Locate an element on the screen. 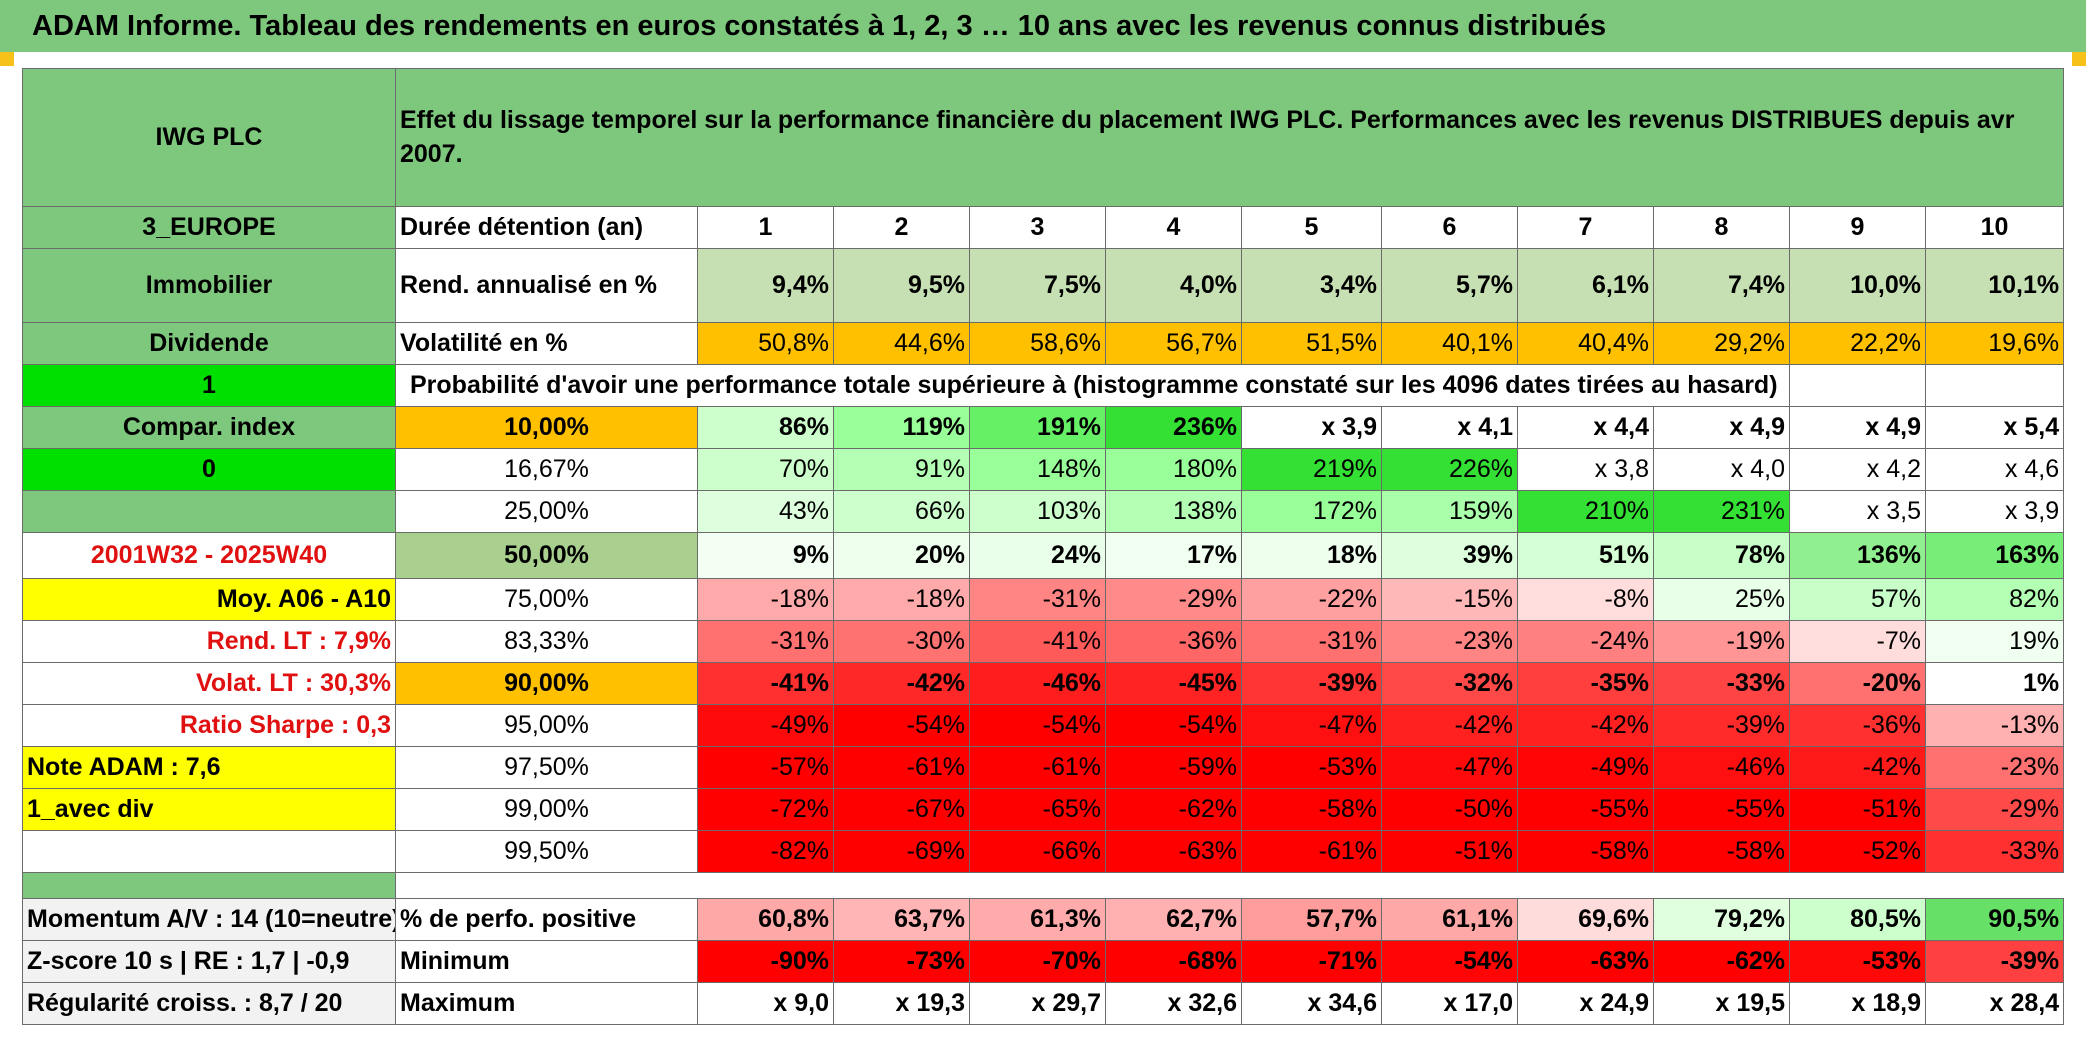  quantile-value: -30% is located at coordinates (901, 641).